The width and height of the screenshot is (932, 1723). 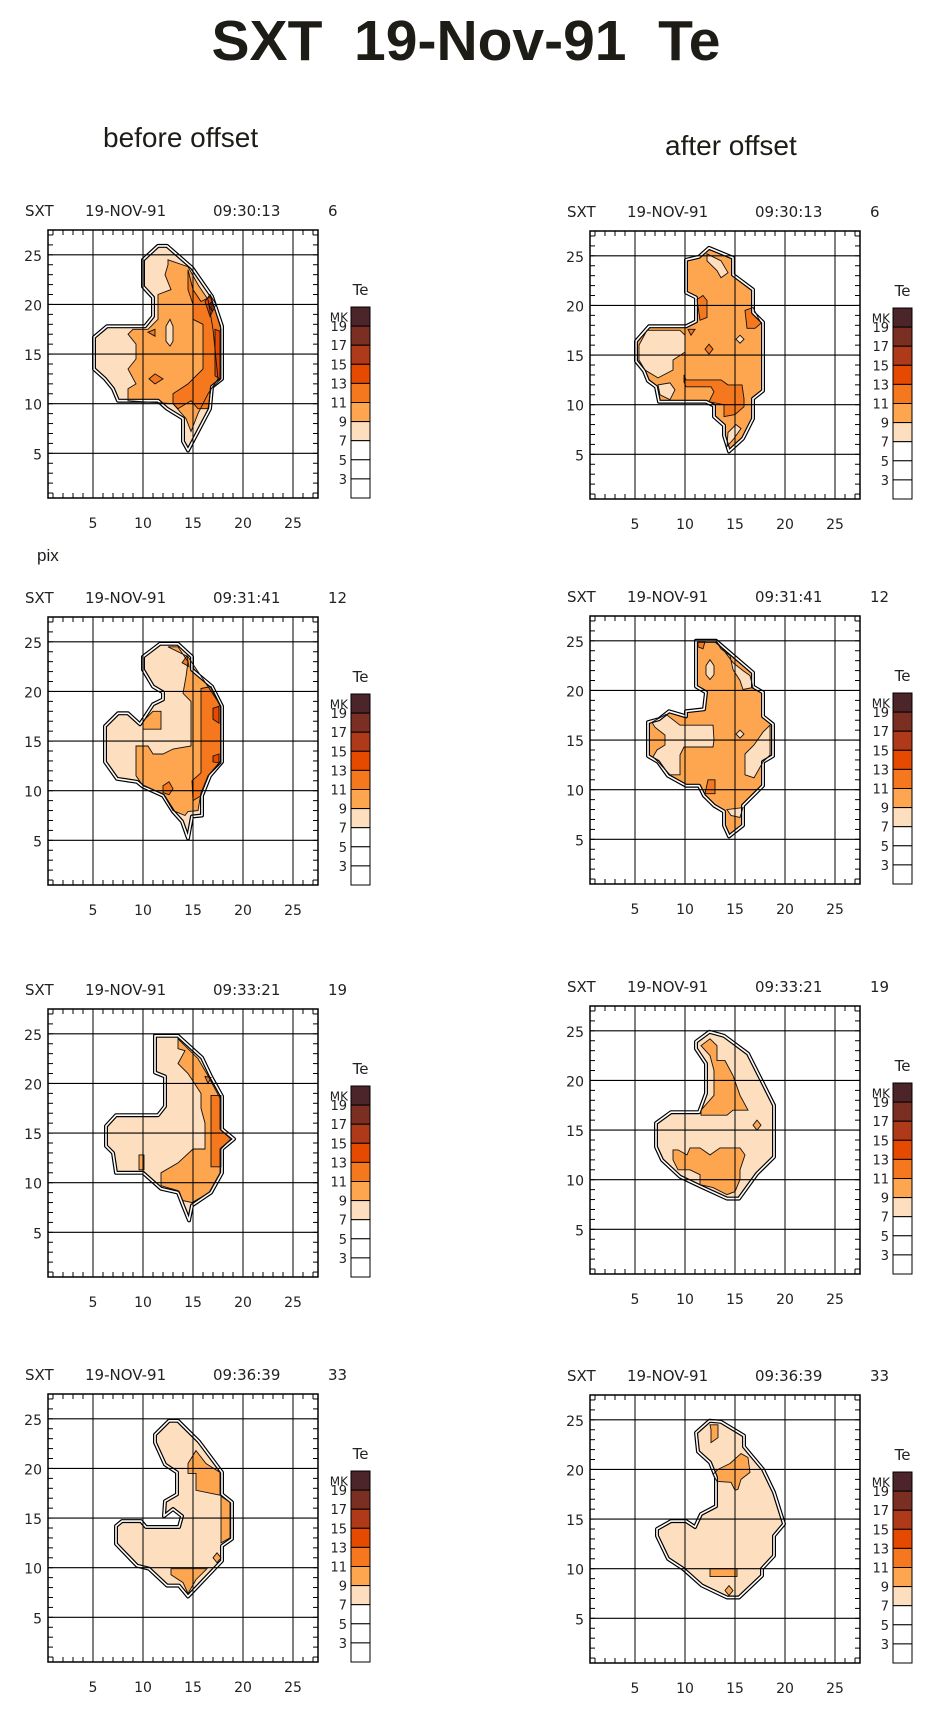 I want to click on panel-header-time: 09:33:21, so click(x=246, y=990).